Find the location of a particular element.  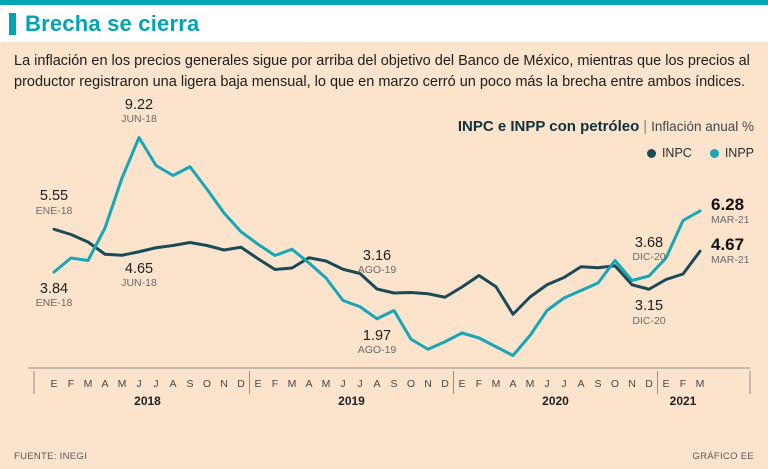

chart-title-subtitle: Inflación anual % is located at coordinates (702, 127).